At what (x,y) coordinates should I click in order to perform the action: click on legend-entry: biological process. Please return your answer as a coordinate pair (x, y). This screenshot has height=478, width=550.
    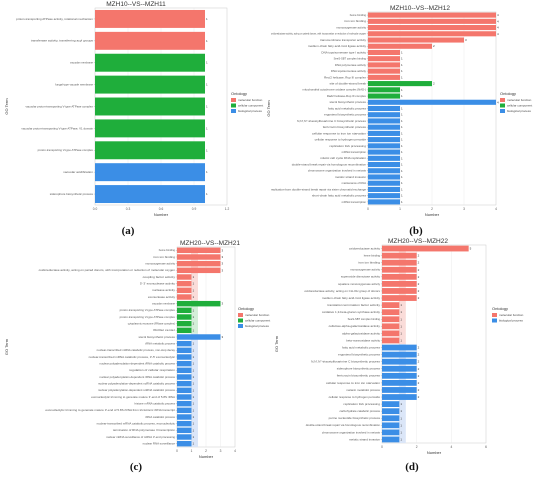
    Looking at the image, I should click on (250, 111).